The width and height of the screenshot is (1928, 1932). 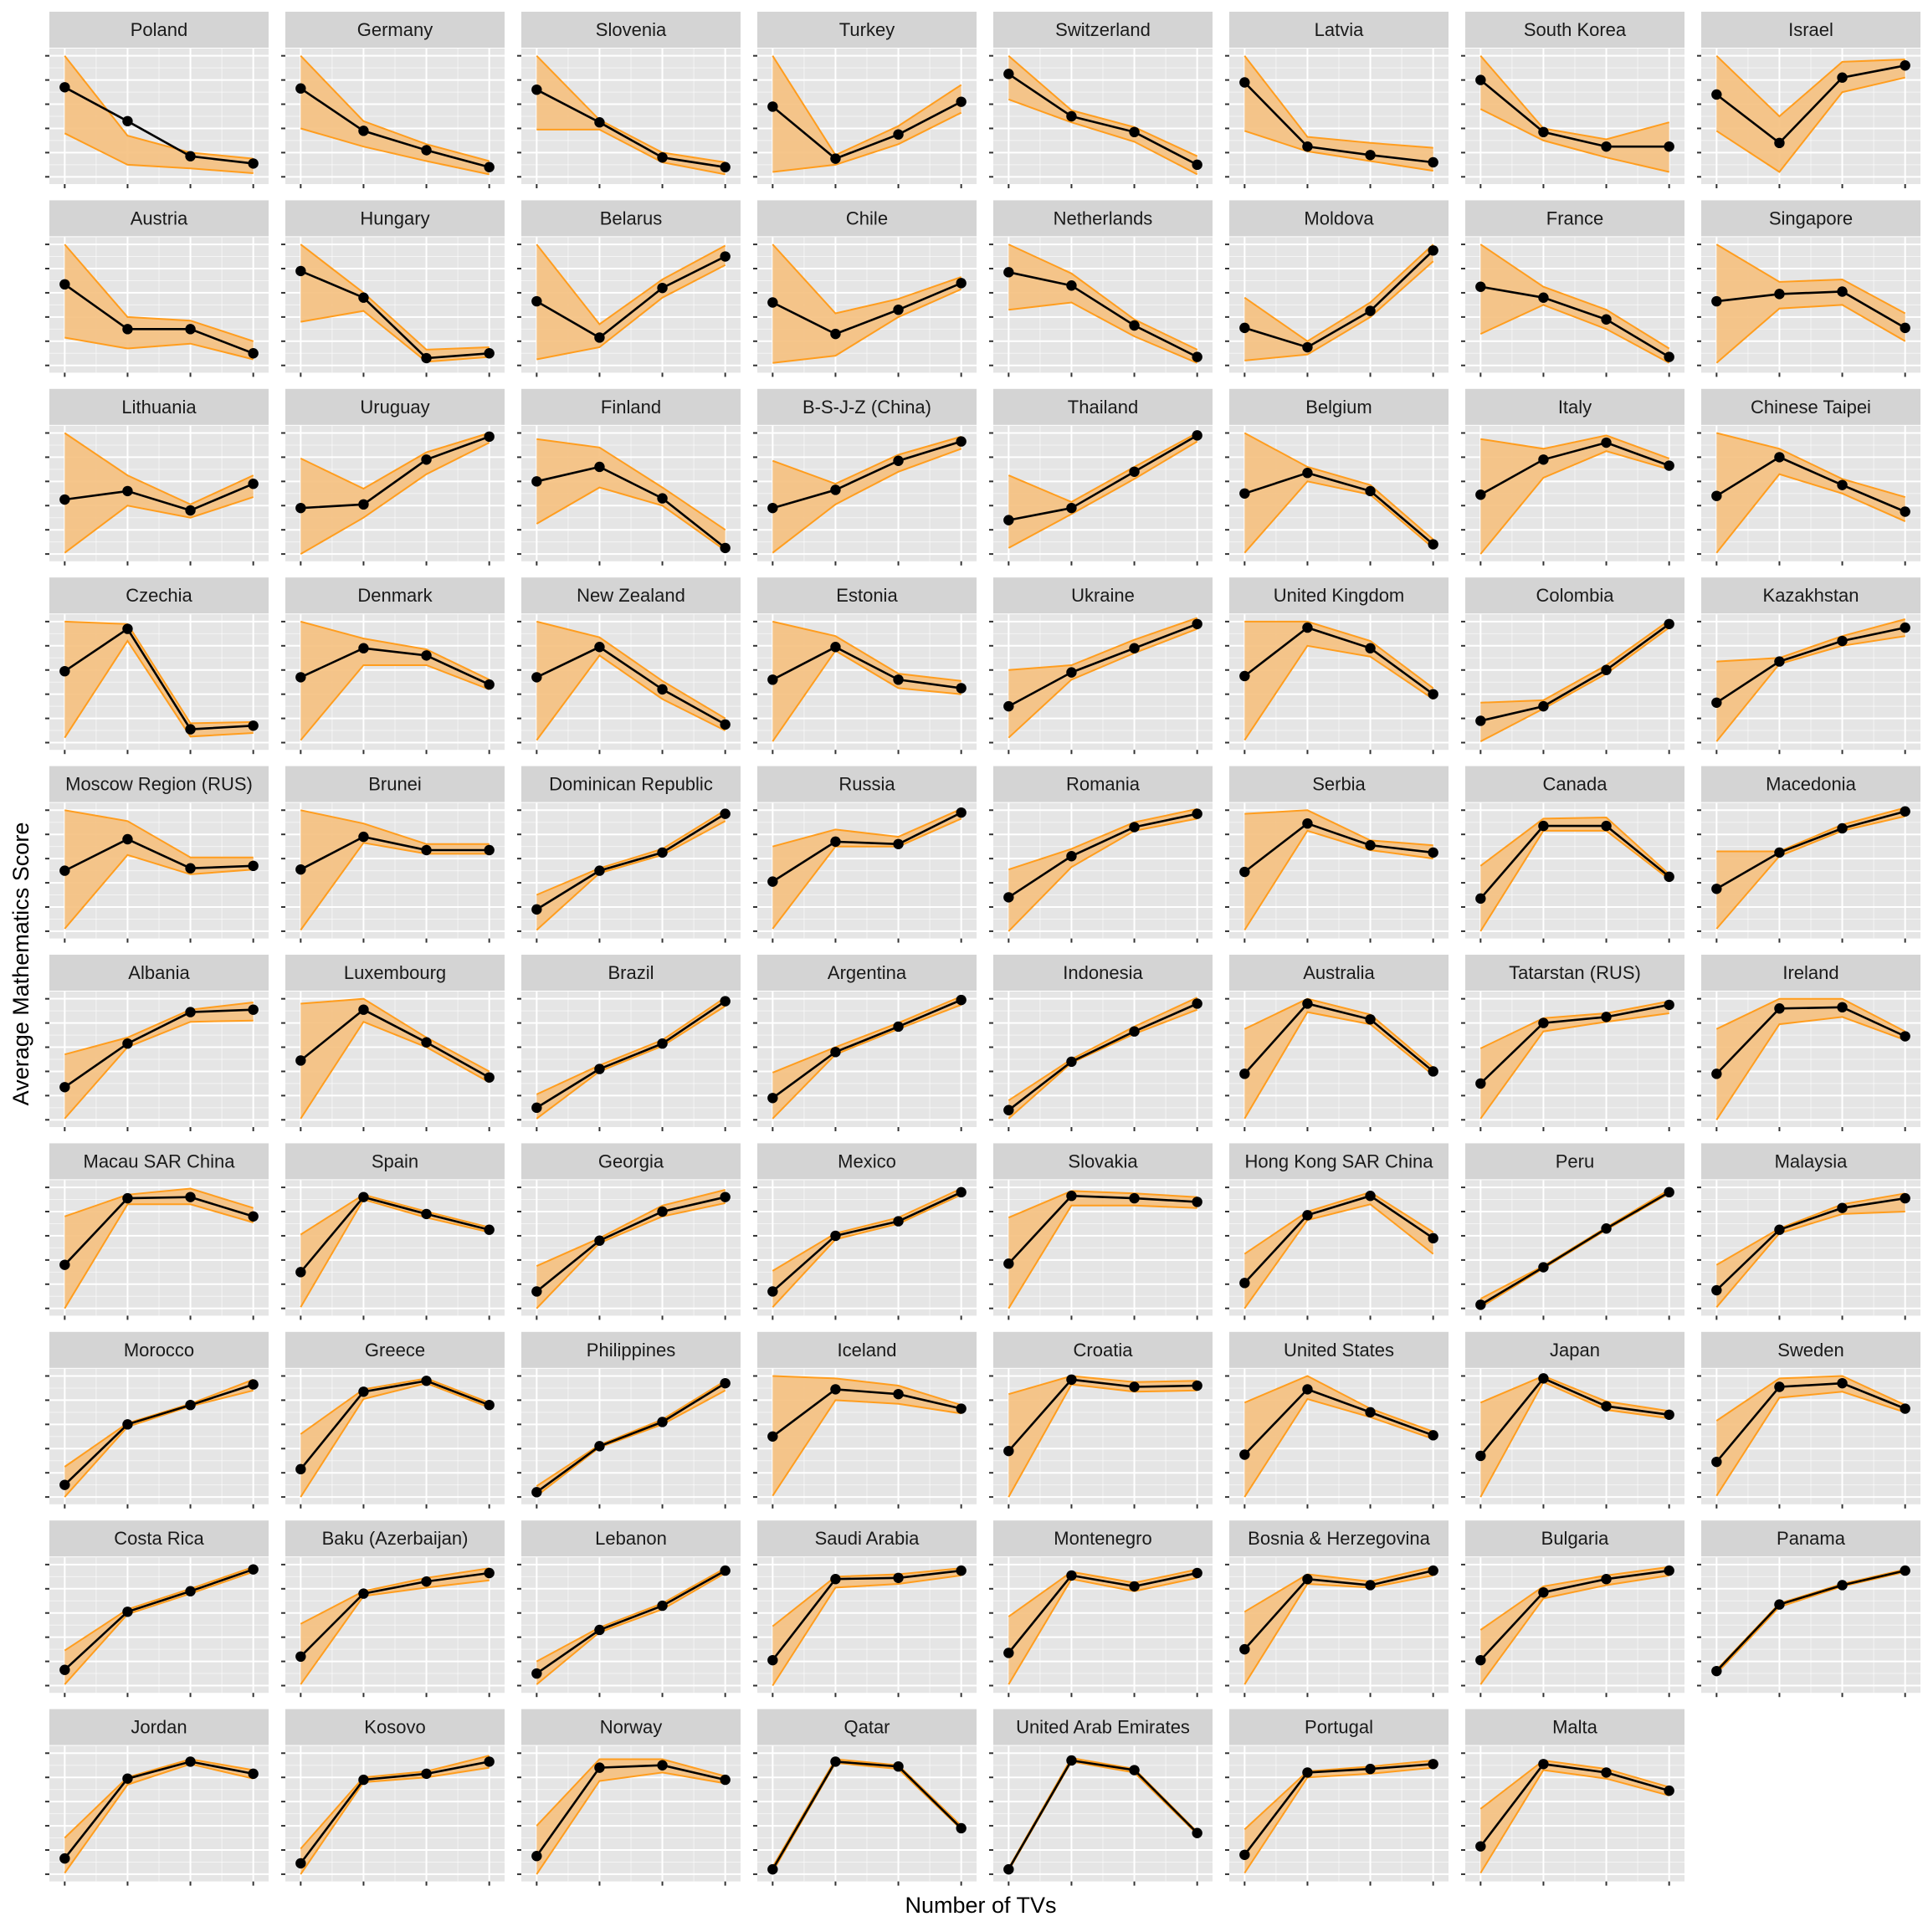 What do you see at coordinates (20, 964) in the screenshot?
I see `y-axis-title: Average Mathematics Score` at bounding box center [20, 964].